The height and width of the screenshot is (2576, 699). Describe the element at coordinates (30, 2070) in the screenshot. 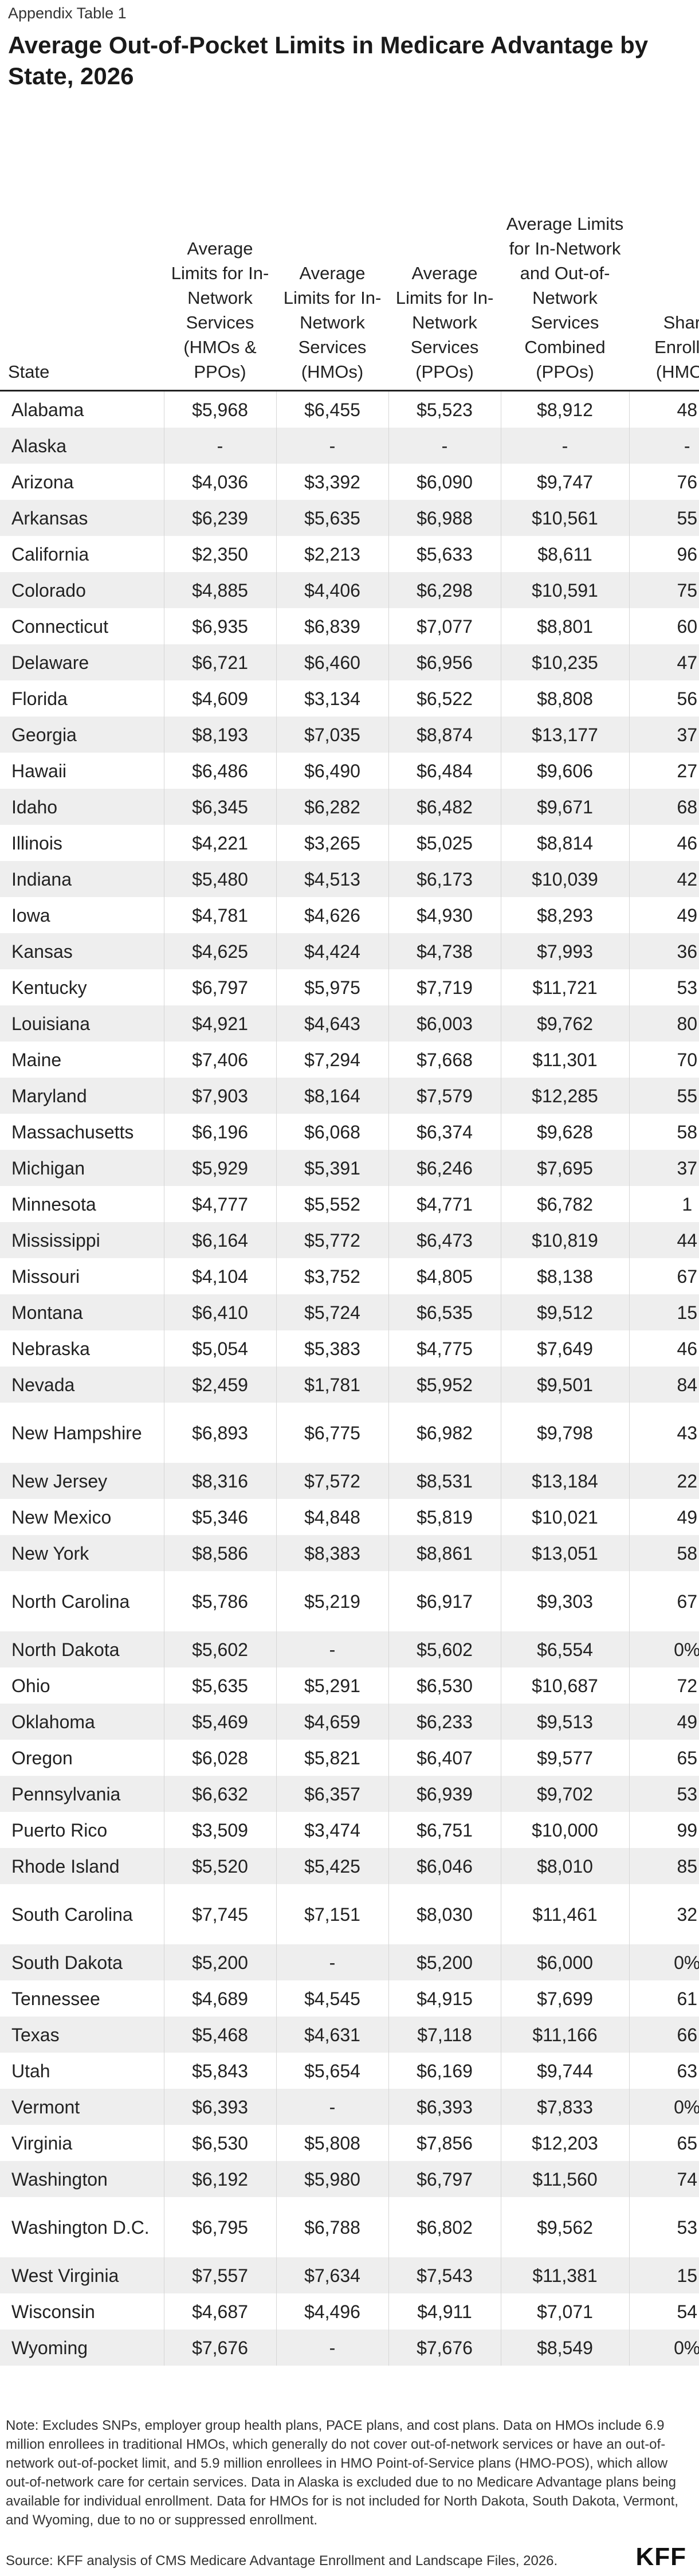

I see `state-cell: Utah` at that location.